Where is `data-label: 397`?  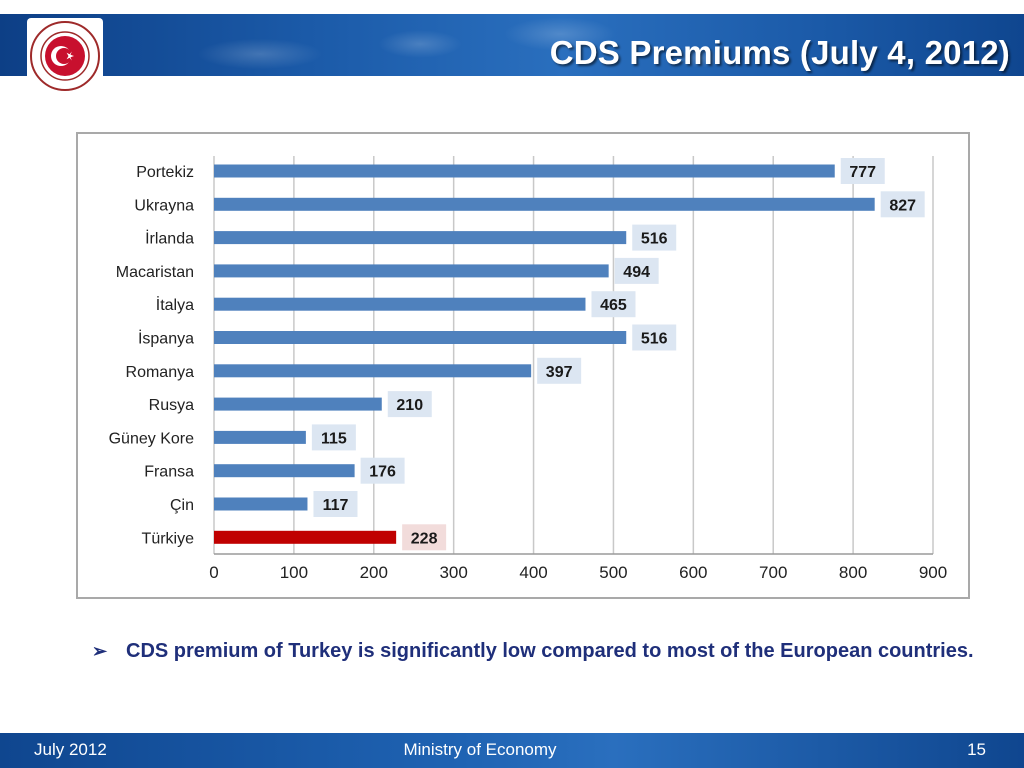
data-label: 397 is located at coordinates (559, 372).